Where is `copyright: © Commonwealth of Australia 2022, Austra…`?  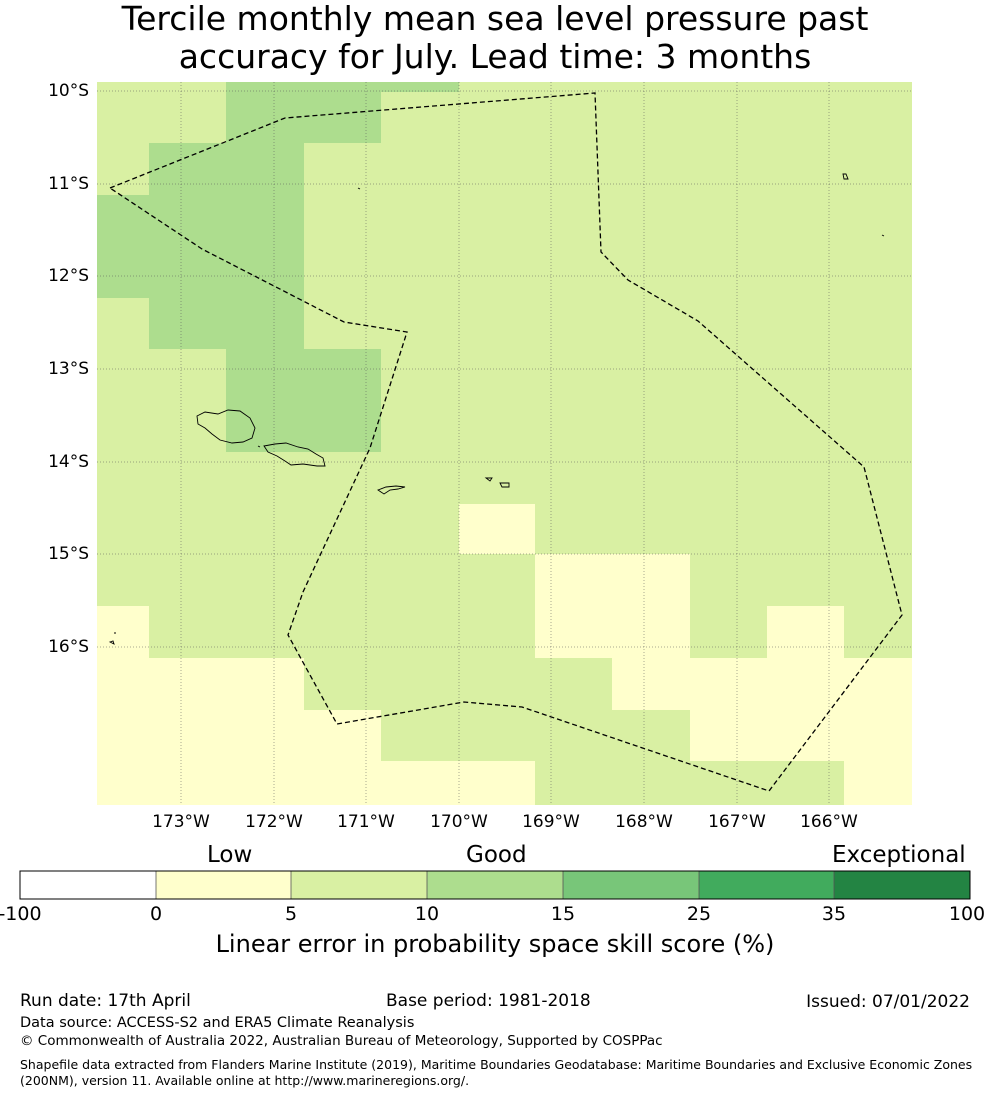
copyright: © Commonwealth of Australia 2022, Austra… is located at coordinates (341, 1041).